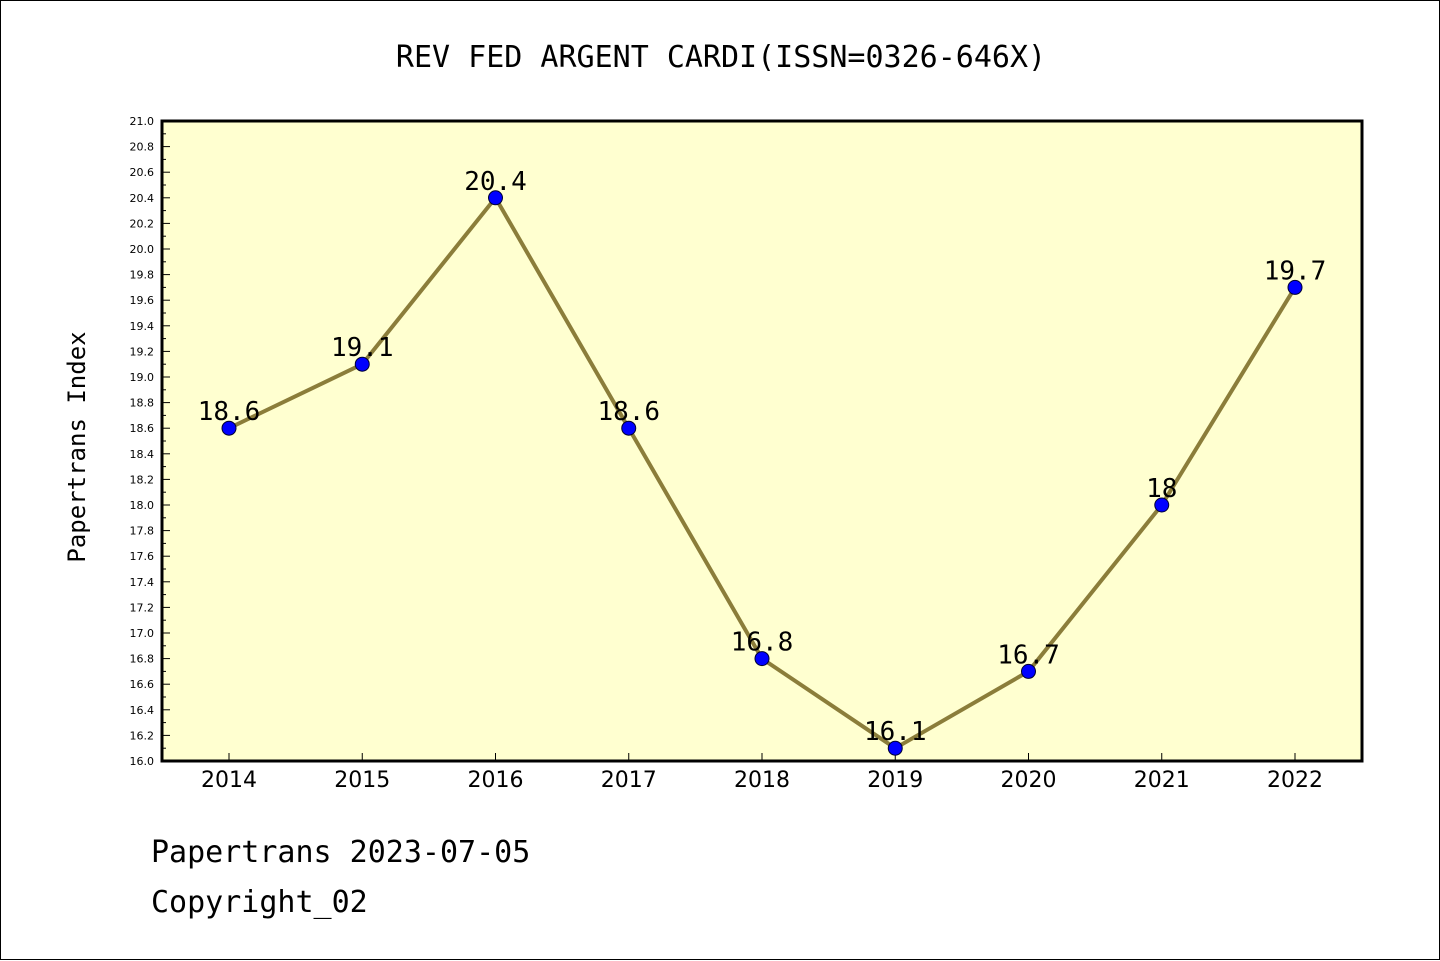  What do you see at coordinates (1295, 780) in the screenshot?
I see `x-tick-label: 2022` at bounding box center [1295, 780].